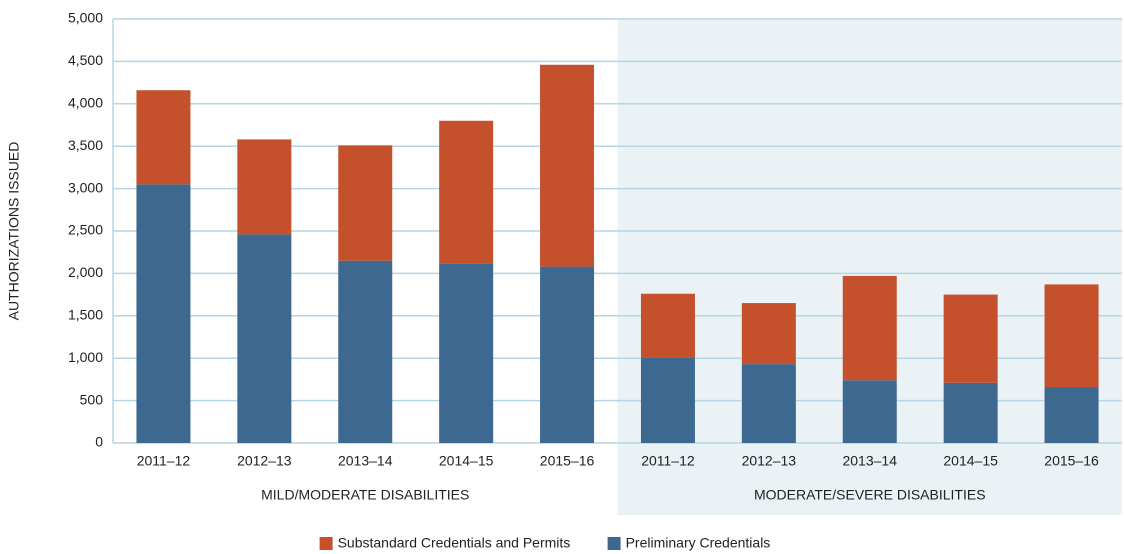 This screenshot has height=554, width=1124. Describe the element at coordinates (454, 543) in the screenshot. I see `legend-label: Substandard Credentials and Permits` at that location.